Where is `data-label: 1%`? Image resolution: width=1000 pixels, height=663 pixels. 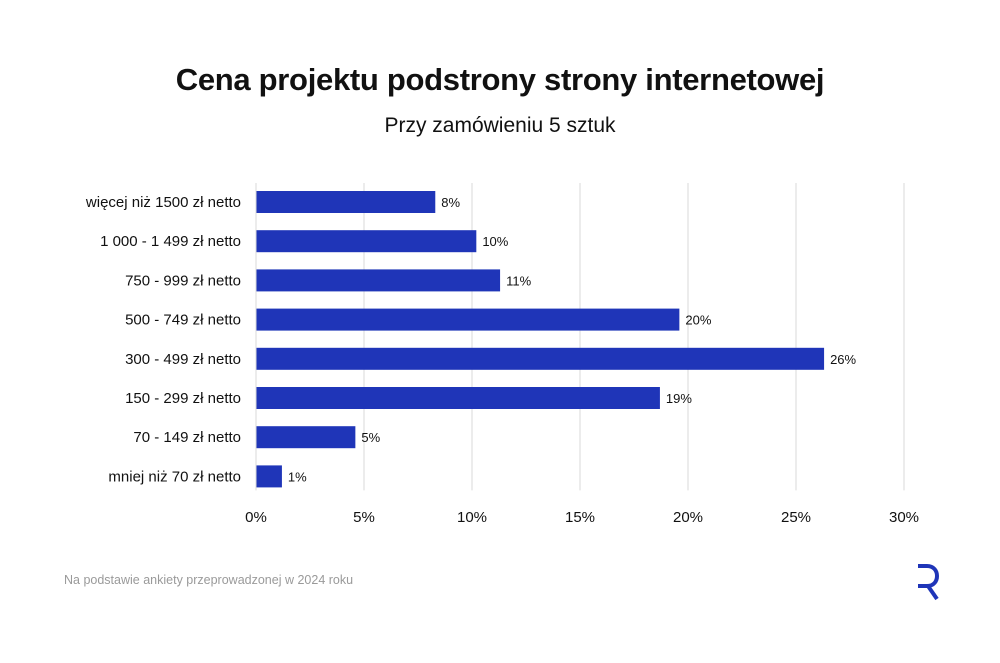
data-label: 1% is located at coordinates (297, 476).